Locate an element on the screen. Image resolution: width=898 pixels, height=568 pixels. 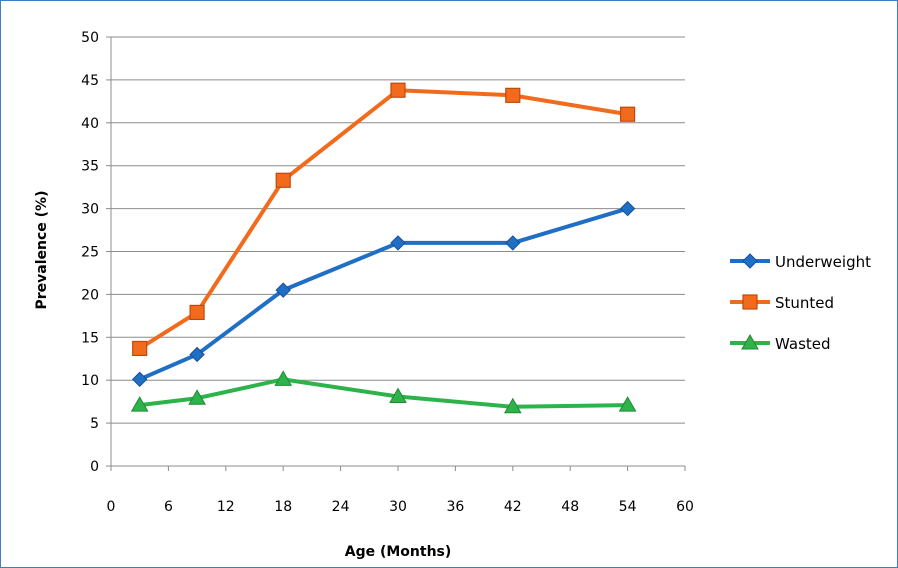
y-tick-label: 40 is located at coordinates (90, 124).